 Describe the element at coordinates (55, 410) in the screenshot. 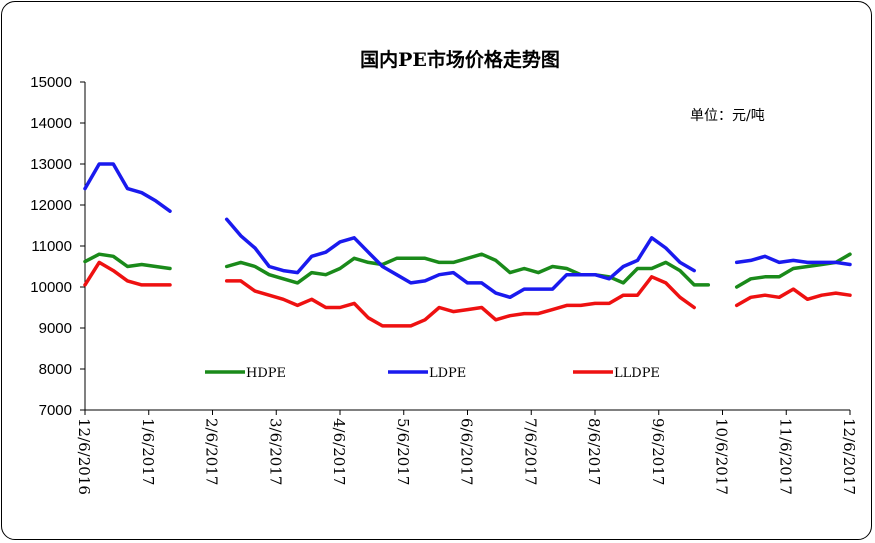

I see `y-tick-label: 7000` at that location.